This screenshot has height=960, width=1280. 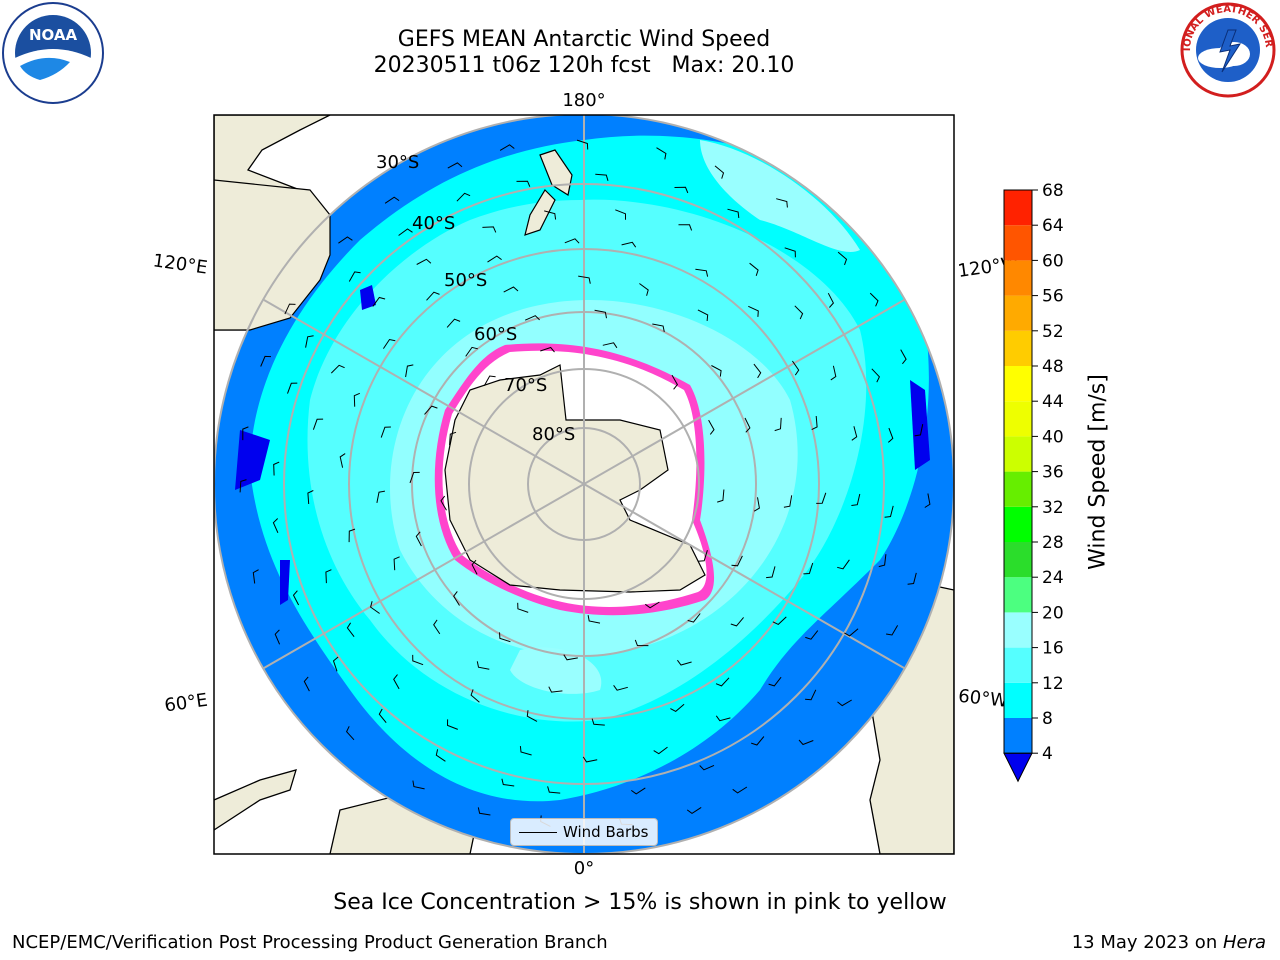 What do you see at coordinates (1047, 754) in the screenshot?
I see `colorbar-tick-label: 4` at bounding box center [1047, 754].